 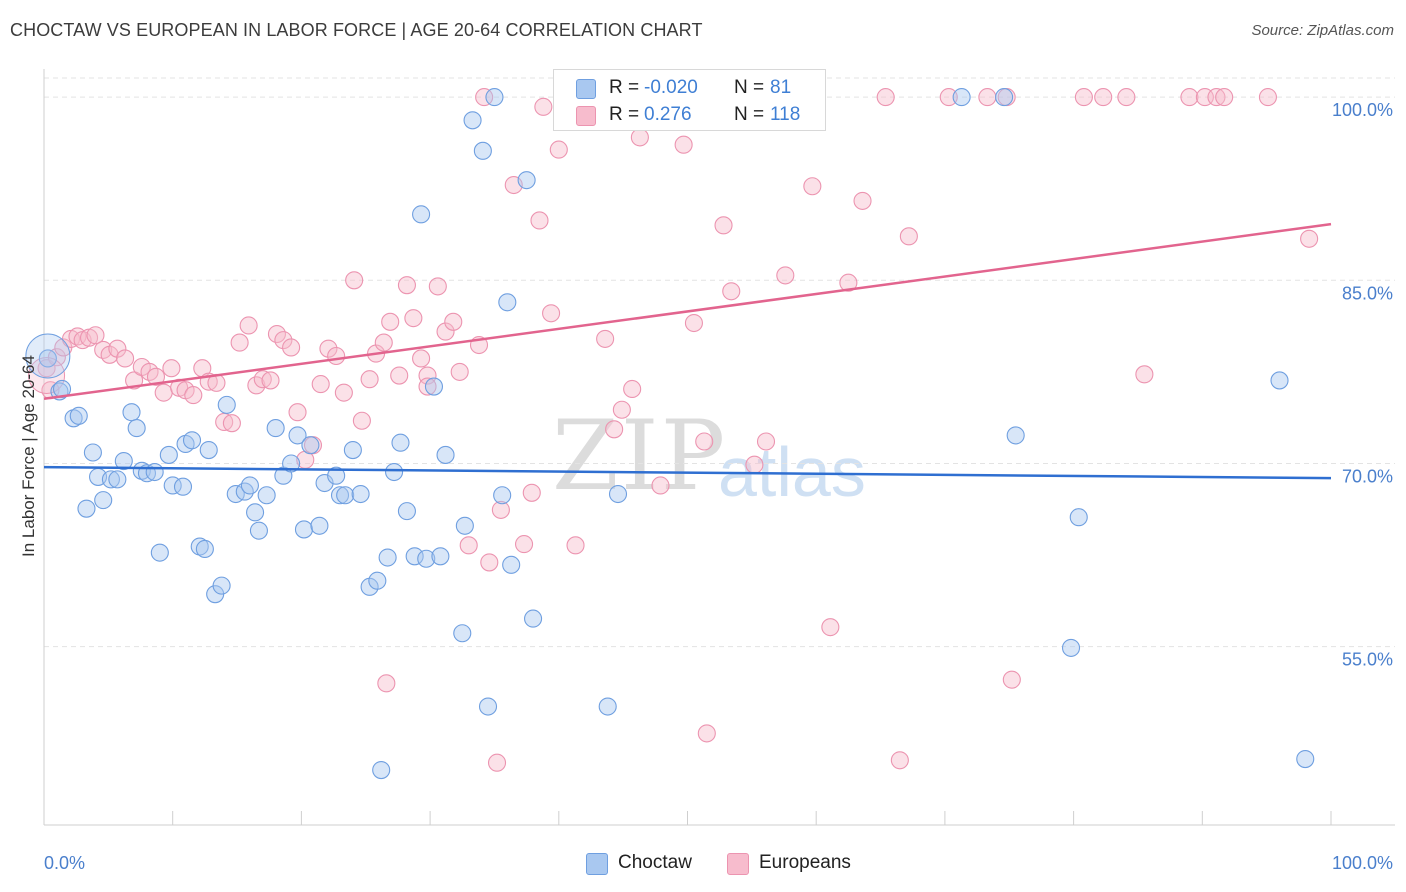 What do you see at coordinates (687, 472) in the screenshot?
I see `choctaw-trend-line` at bounding box center [687, 472].